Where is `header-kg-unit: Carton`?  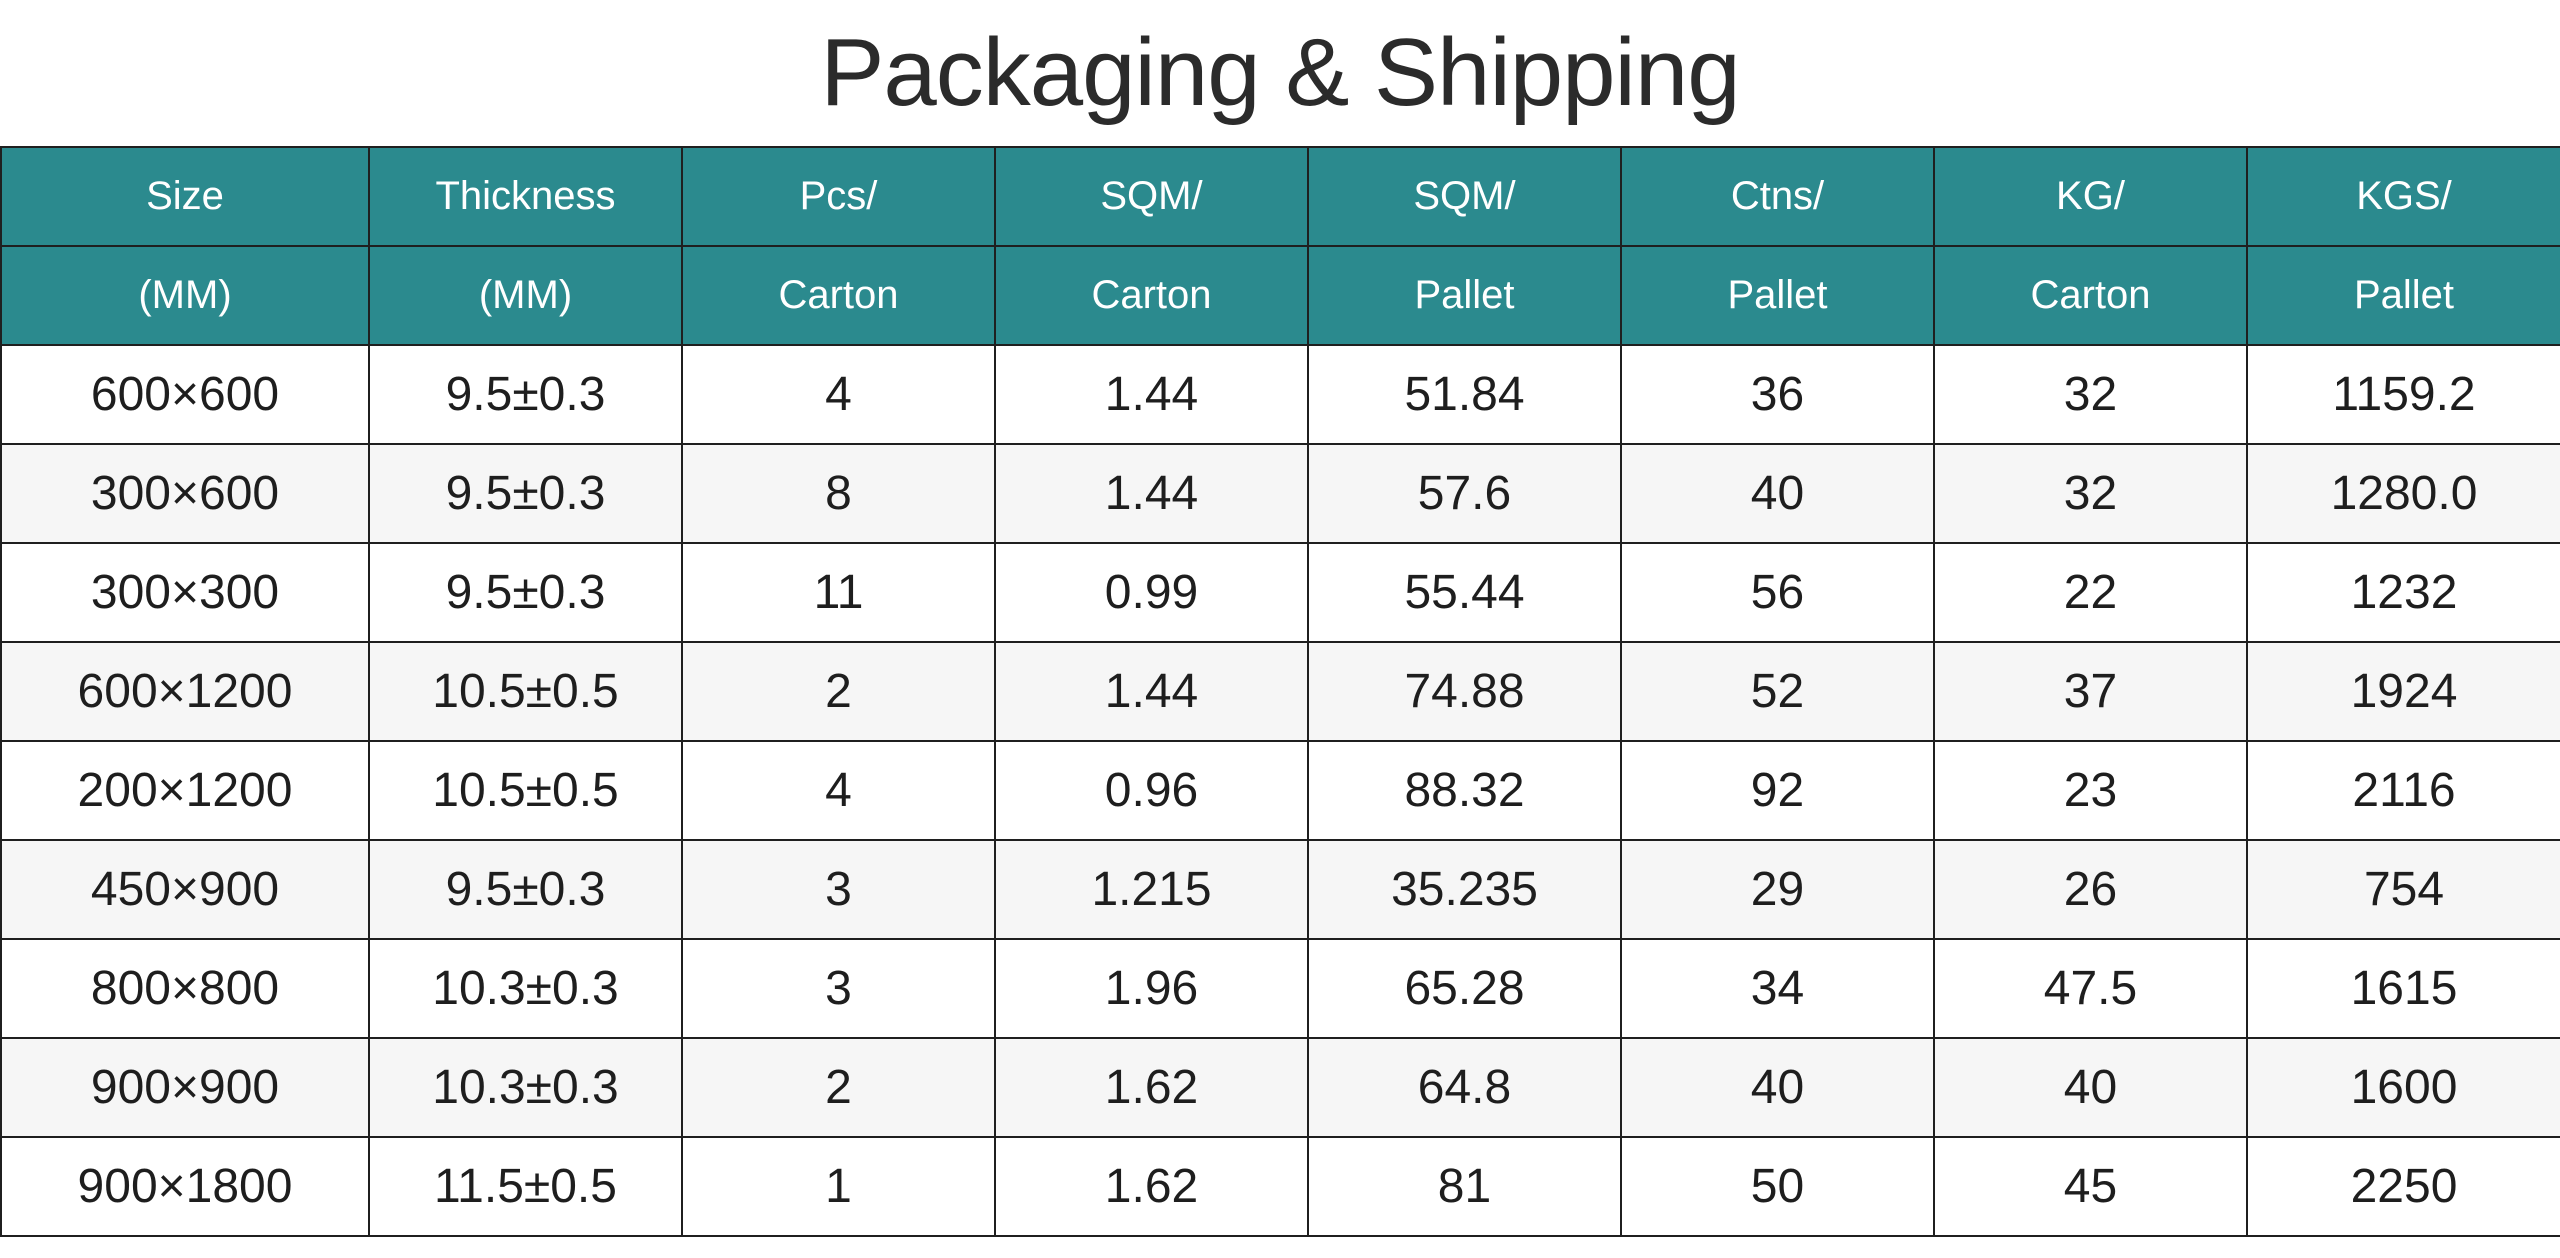 header-kg-unit: Carton is located at coordinates (2090, 295).